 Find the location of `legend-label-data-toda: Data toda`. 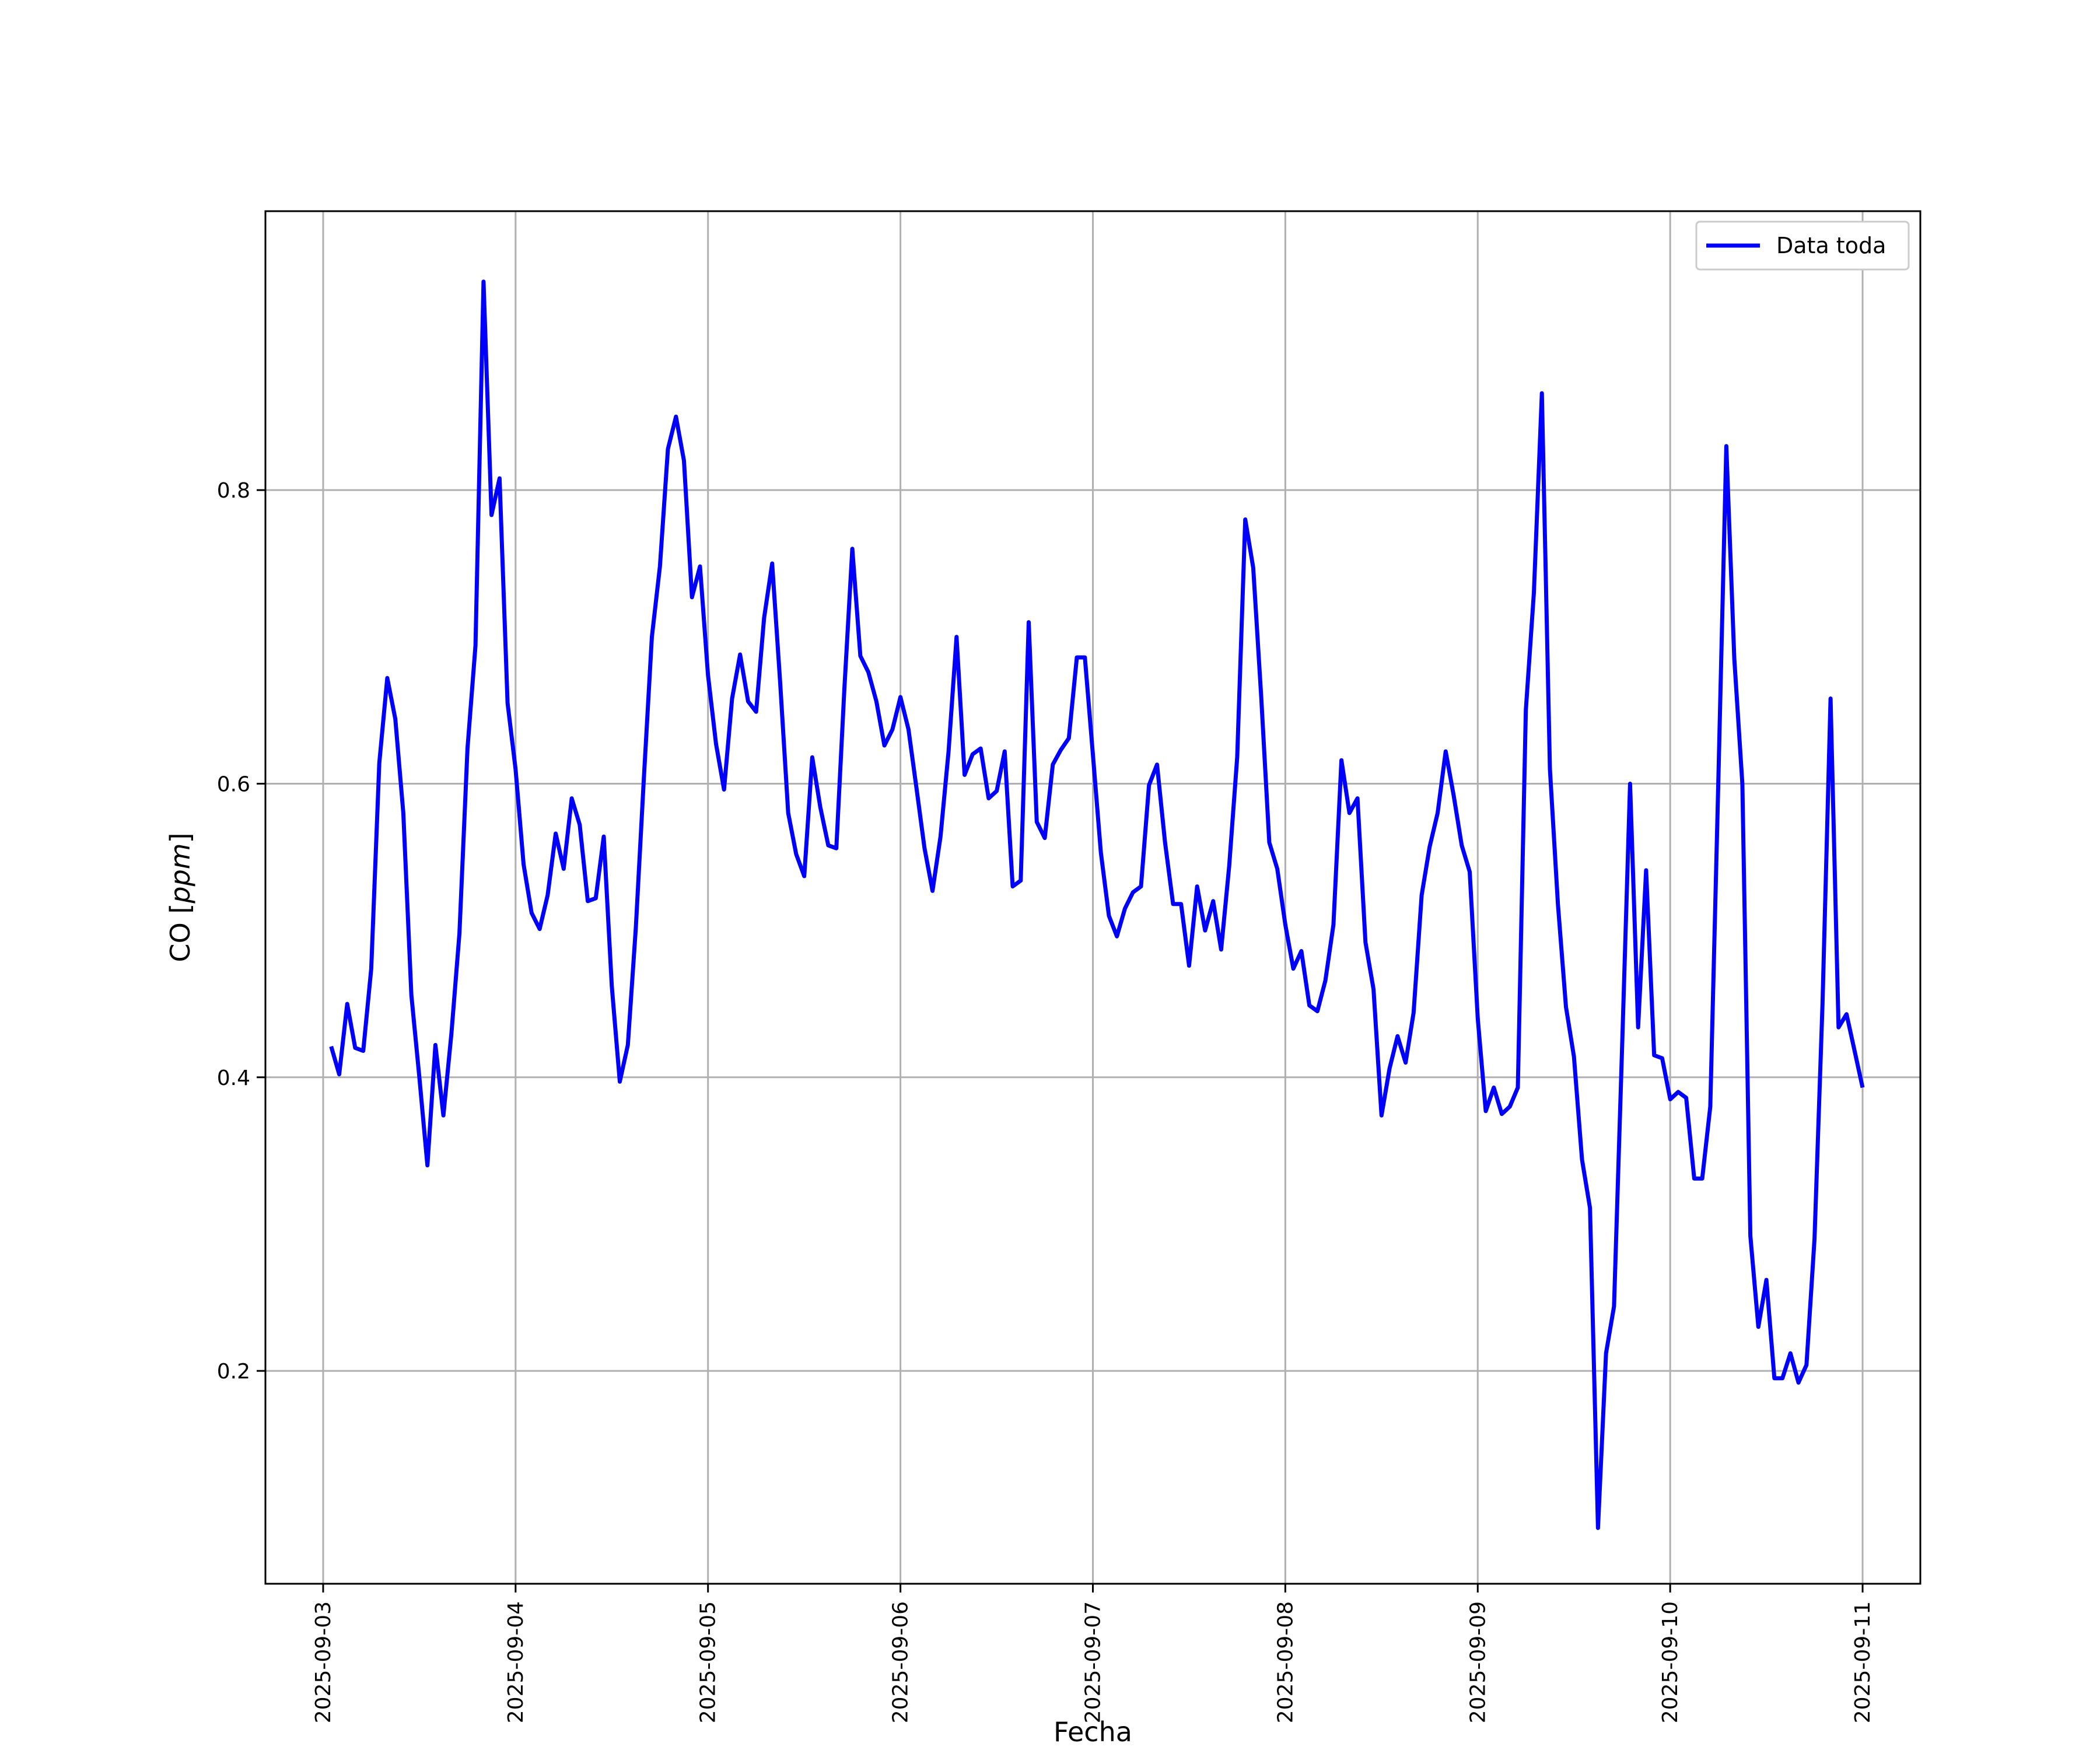

legend-label-data-toda: Data toda is located at coordinates (1831, 245).